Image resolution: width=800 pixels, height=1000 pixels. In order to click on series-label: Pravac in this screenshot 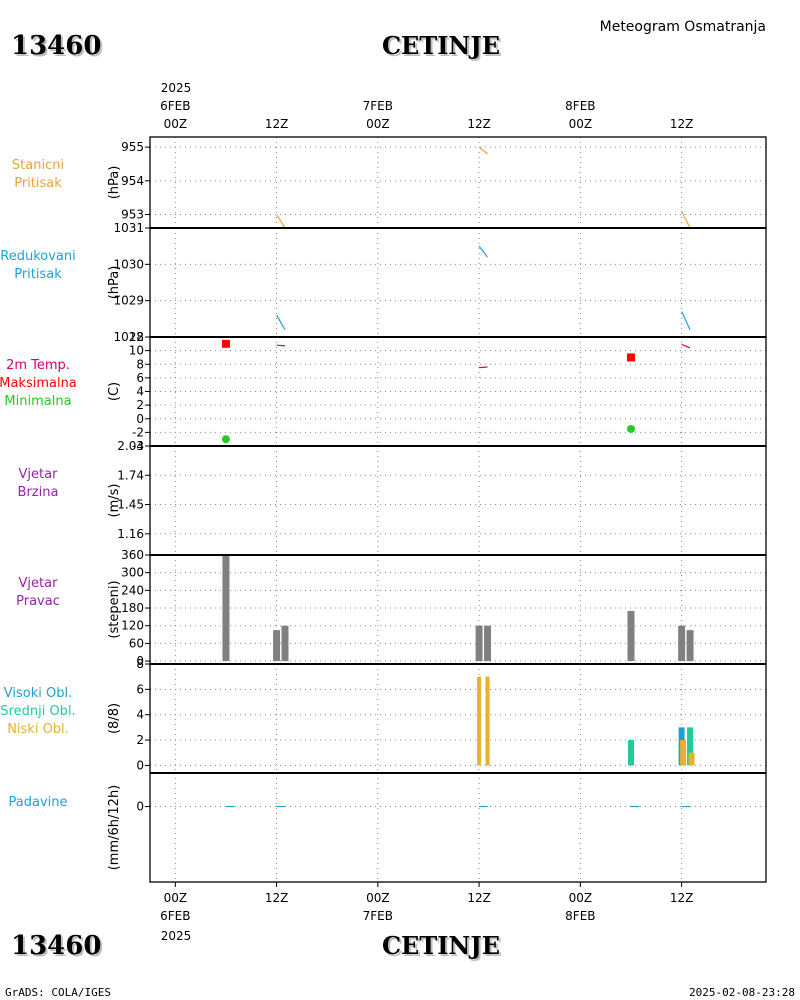, I will do `click(38, 601)`.